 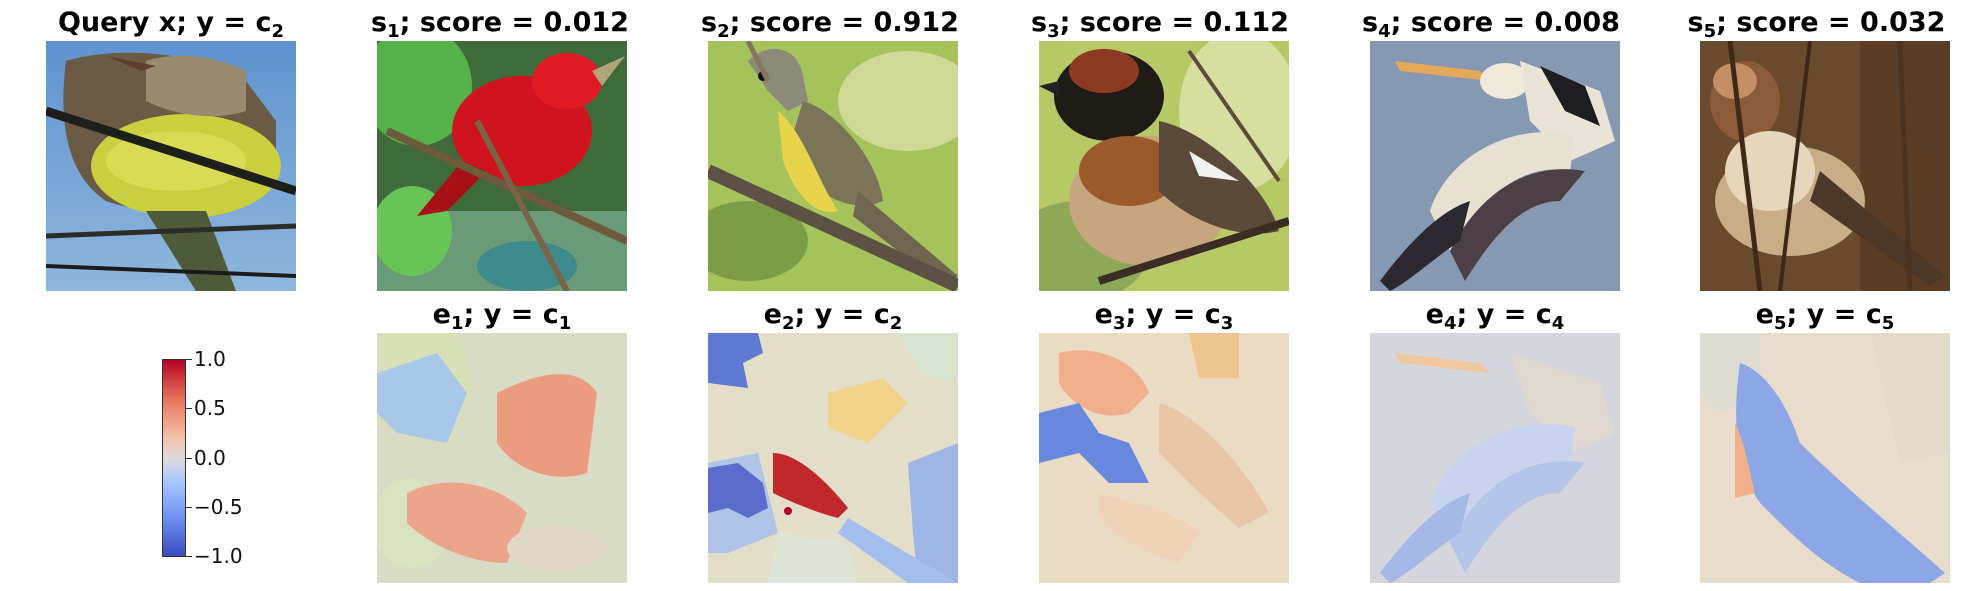 I want to click on explanation-title-class-sub: 1, so click(x=565, y=323).